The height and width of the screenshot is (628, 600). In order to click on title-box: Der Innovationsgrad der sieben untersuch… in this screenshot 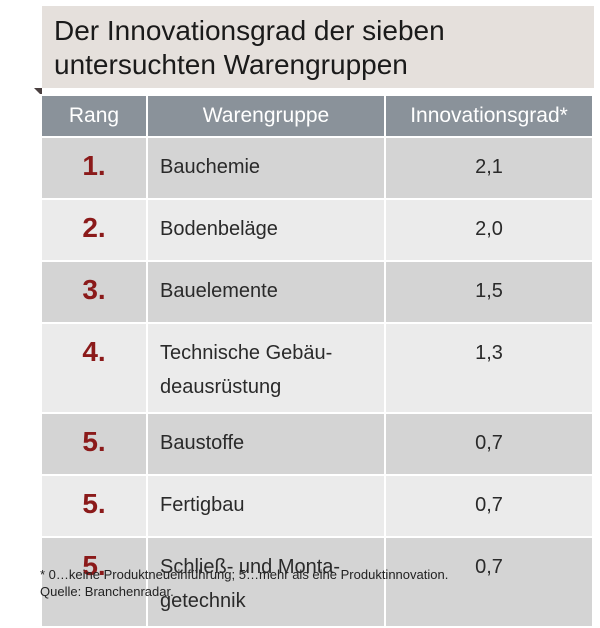, I will do `click(318, 47)`.